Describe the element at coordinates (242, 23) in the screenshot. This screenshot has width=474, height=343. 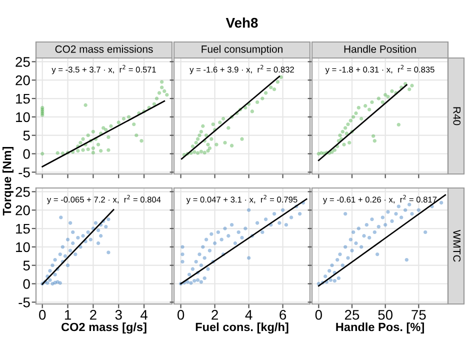
I see `chart-title: Veh8` at that location.